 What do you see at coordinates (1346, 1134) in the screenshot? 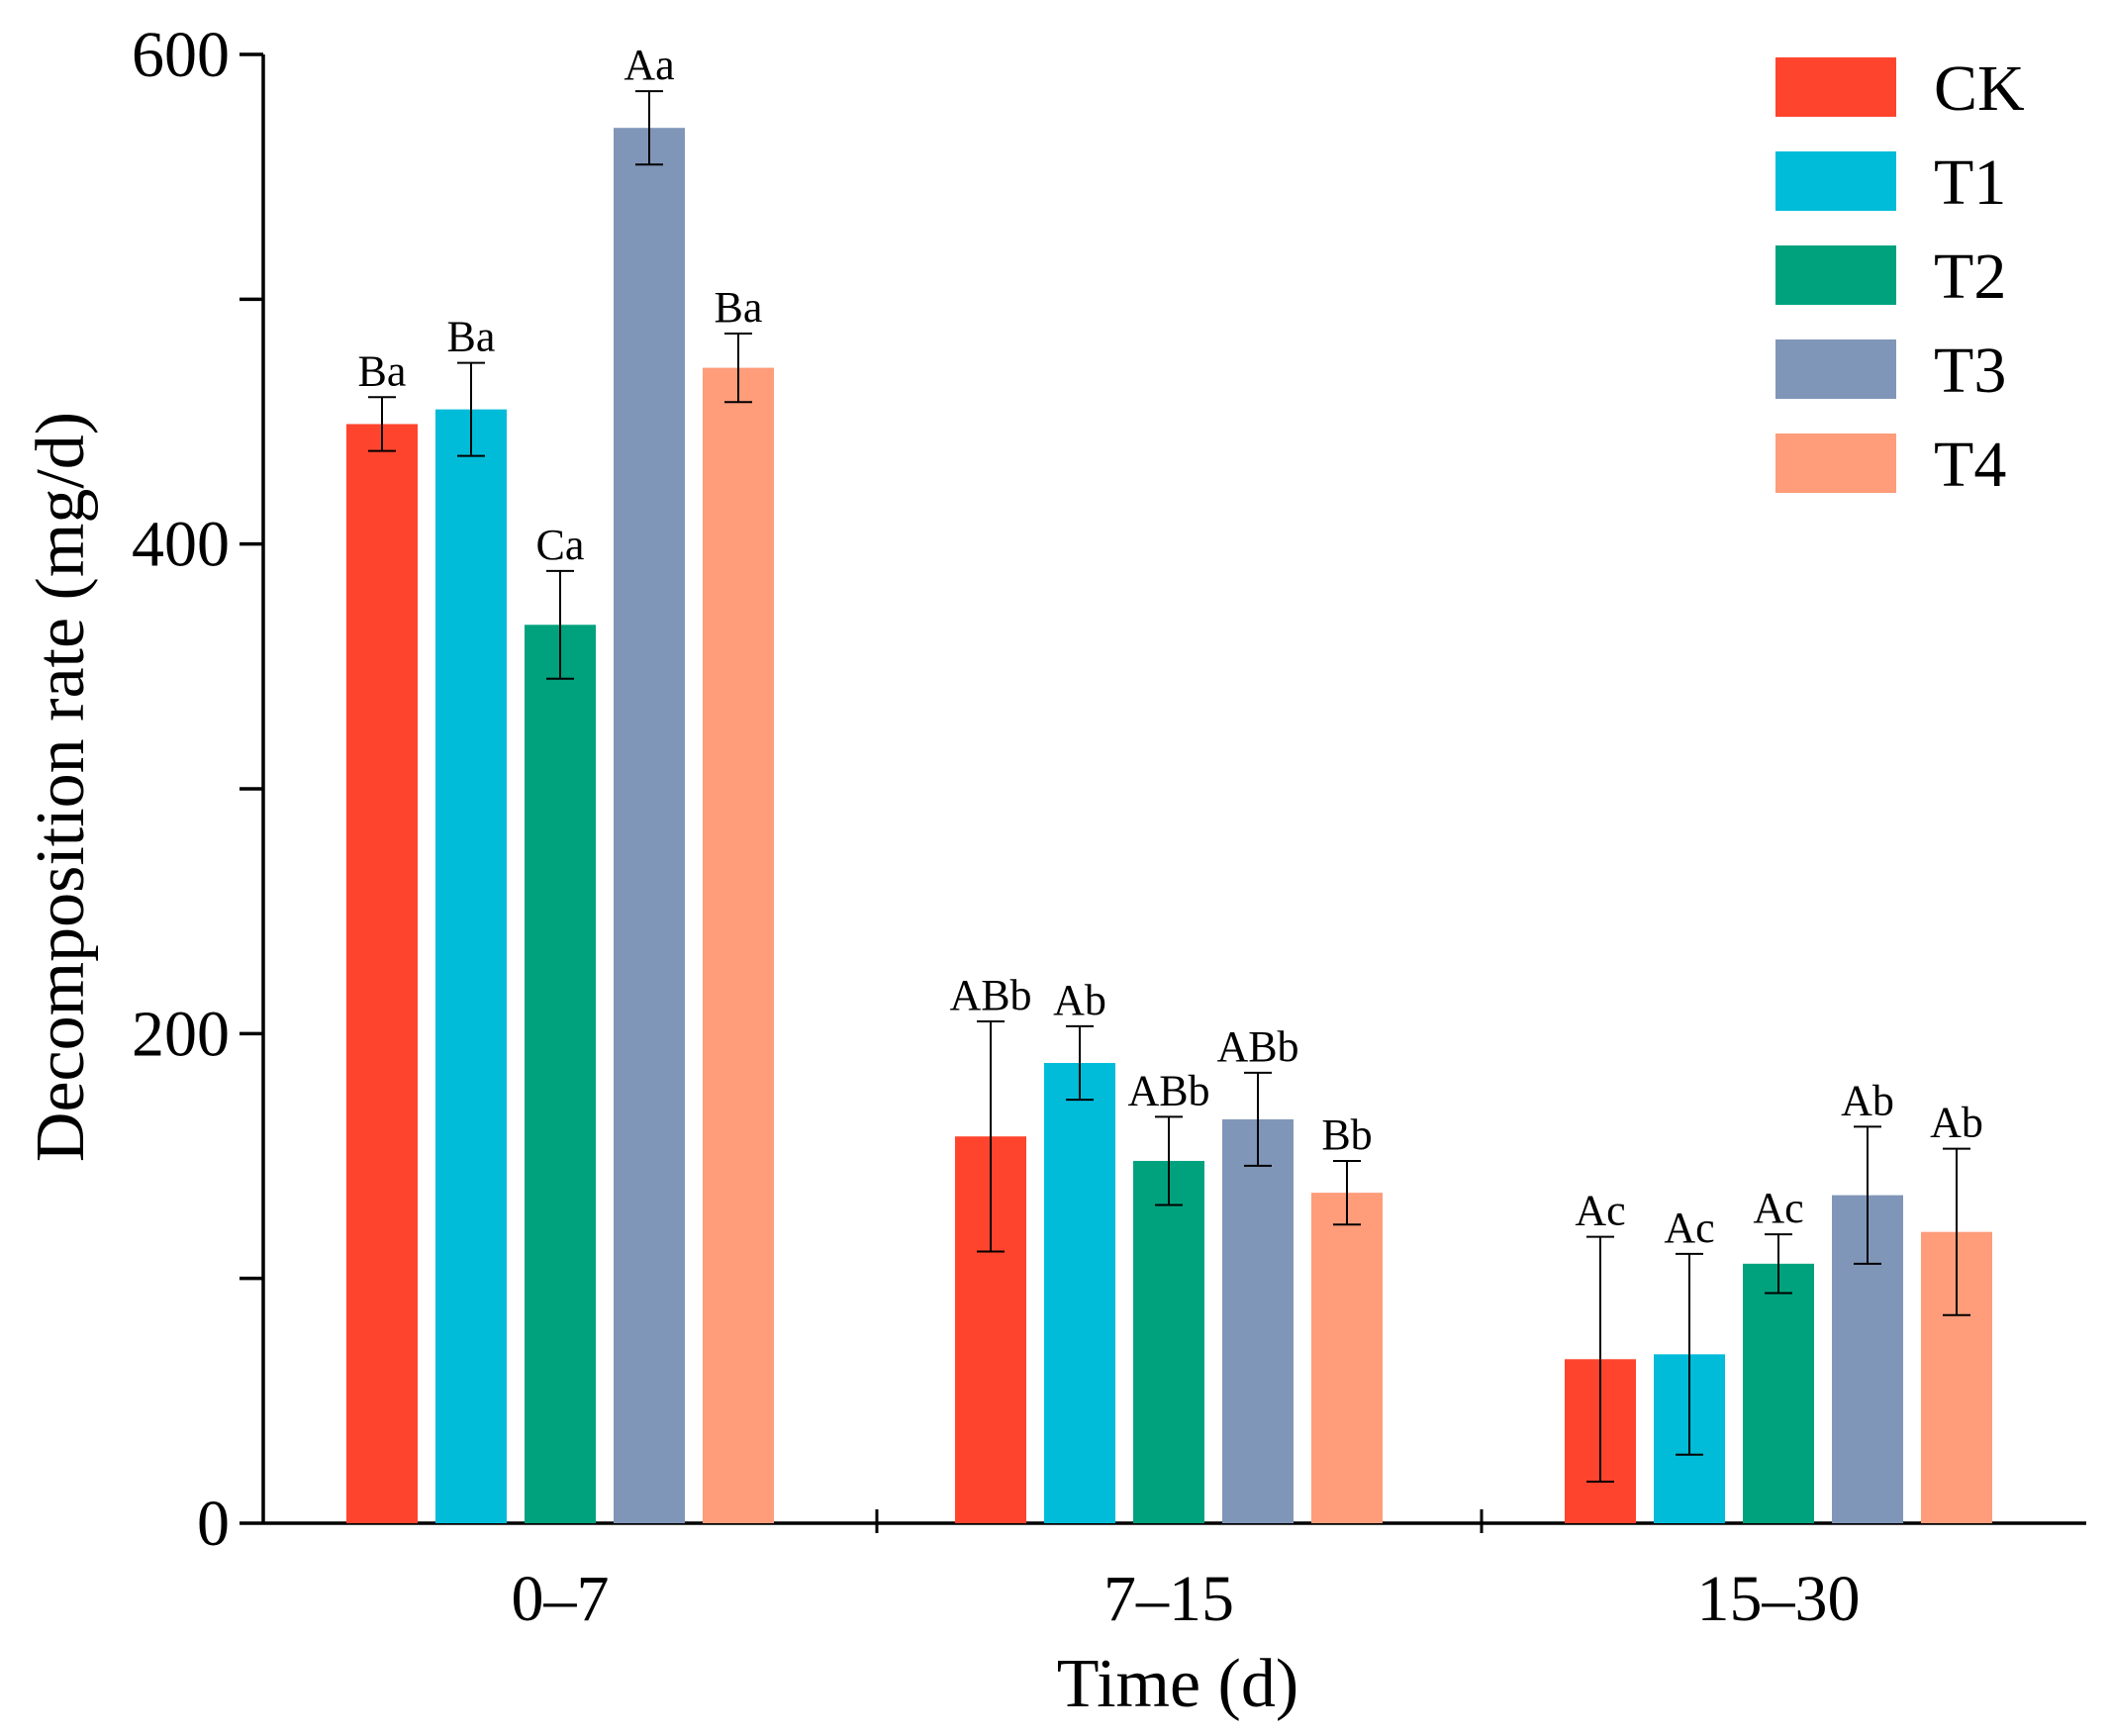
I see `significance-label: Bb` at bounding box center [1346, 1134].